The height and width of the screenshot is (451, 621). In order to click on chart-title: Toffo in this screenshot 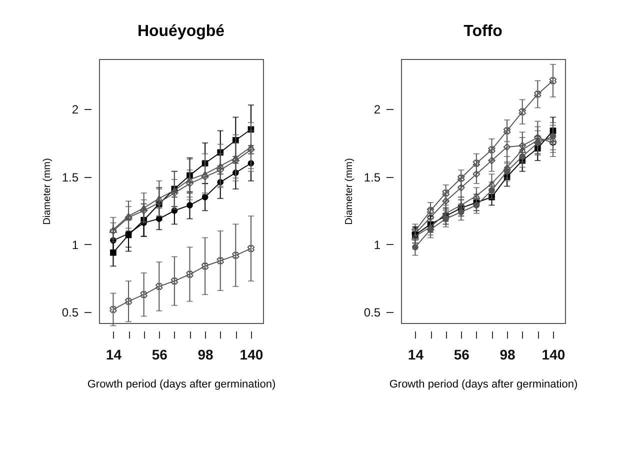, I will do `click(483, 31)`.